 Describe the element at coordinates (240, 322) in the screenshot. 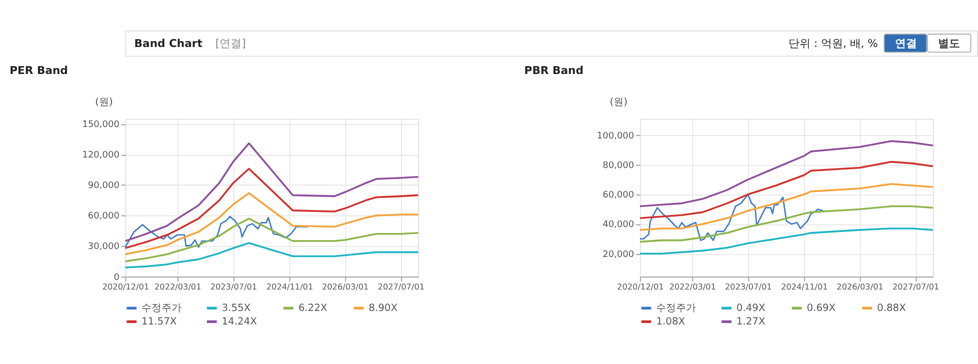

I see `legend-label: 14.24X` at that location.